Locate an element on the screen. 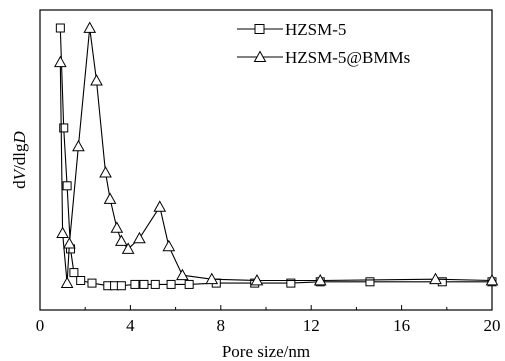 Image resolution: width=505 pixels, height=361 pixels. legend-triangle-marker is located at coordinates (260, 56).